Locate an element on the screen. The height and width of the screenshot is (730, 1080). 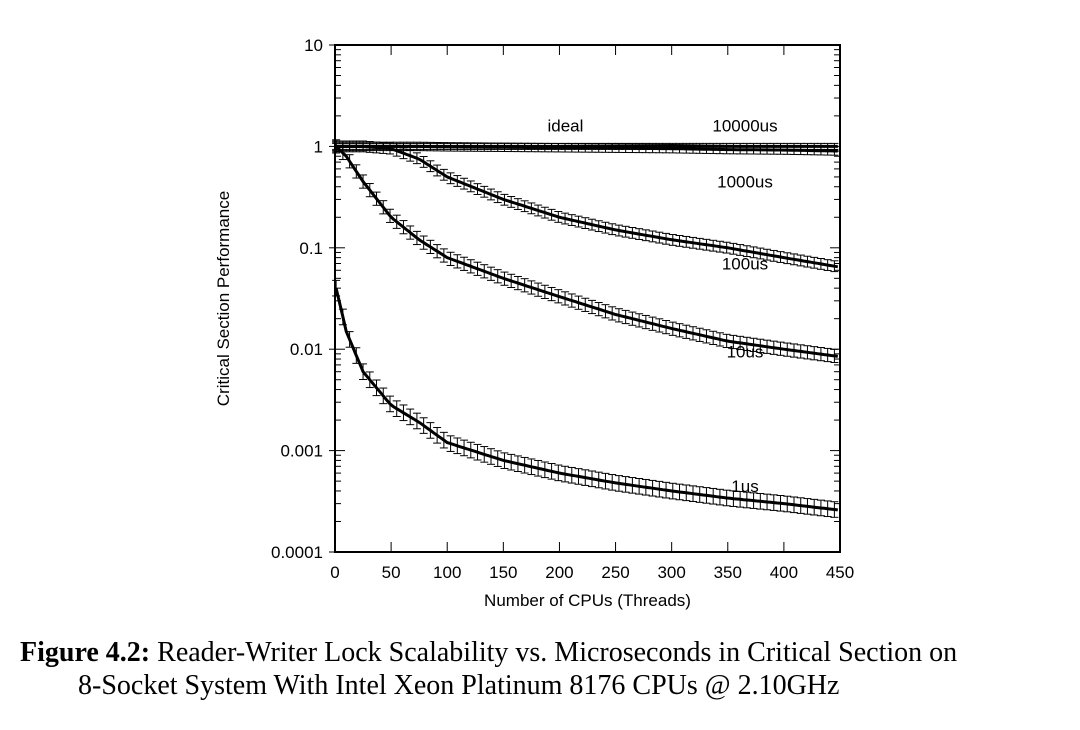
x-tick-label: 250 is located at coordinates (615, 572).